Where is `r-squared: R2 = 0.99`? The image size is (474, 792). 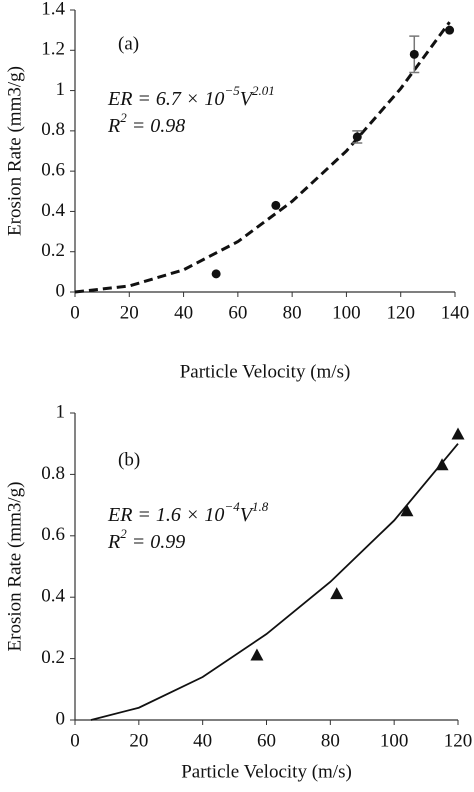 r-squared: R2 = 0.99 is located at coordinates (146, 539).